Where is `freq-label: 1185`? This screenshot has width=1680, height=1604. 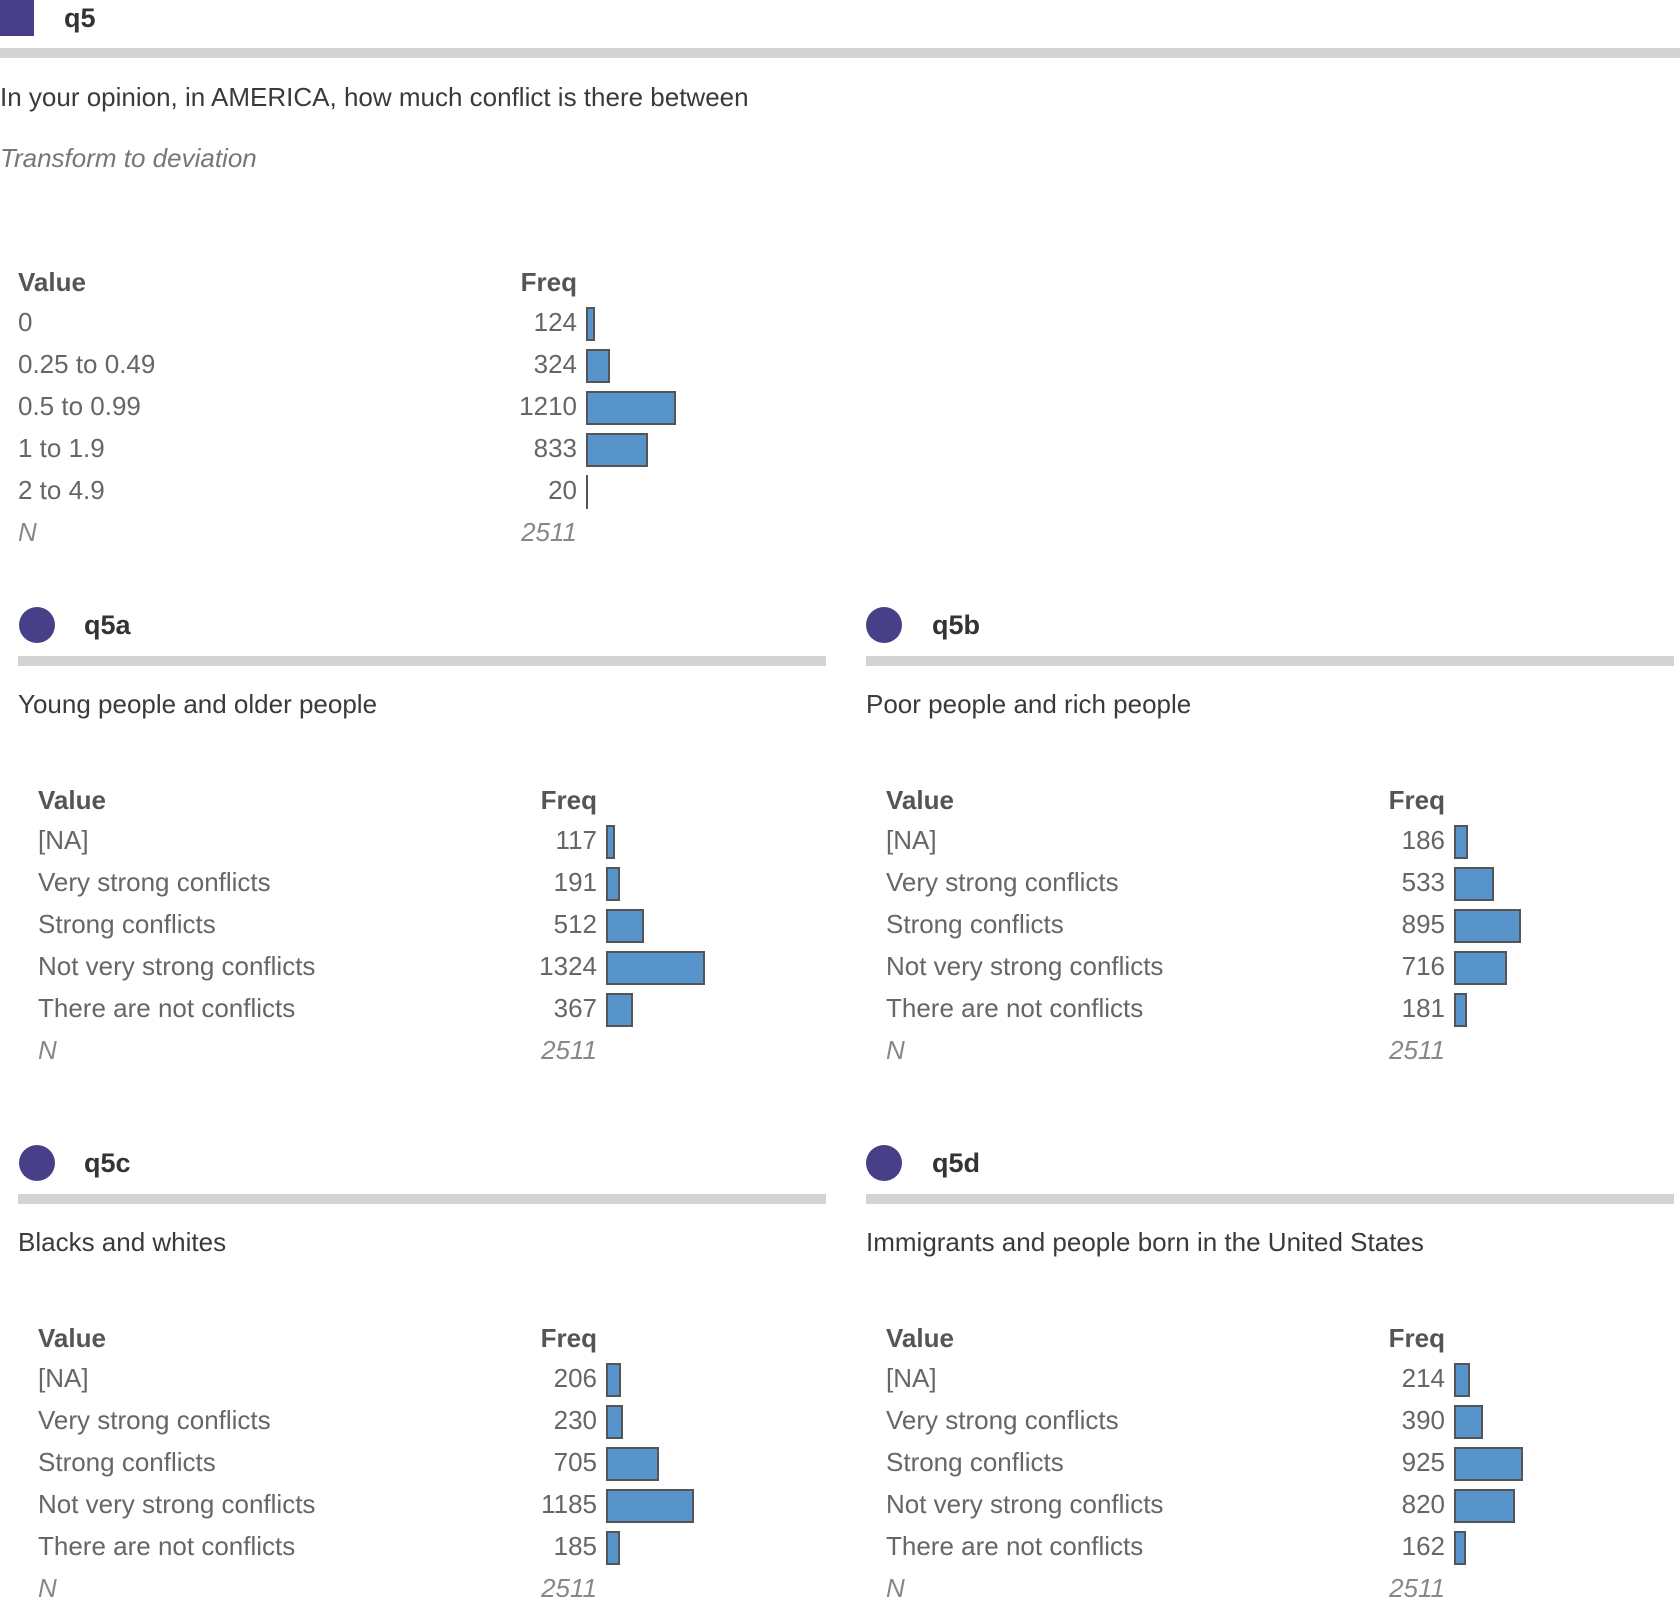
freq-label: 1185 is located at coordinates (569, 1504).